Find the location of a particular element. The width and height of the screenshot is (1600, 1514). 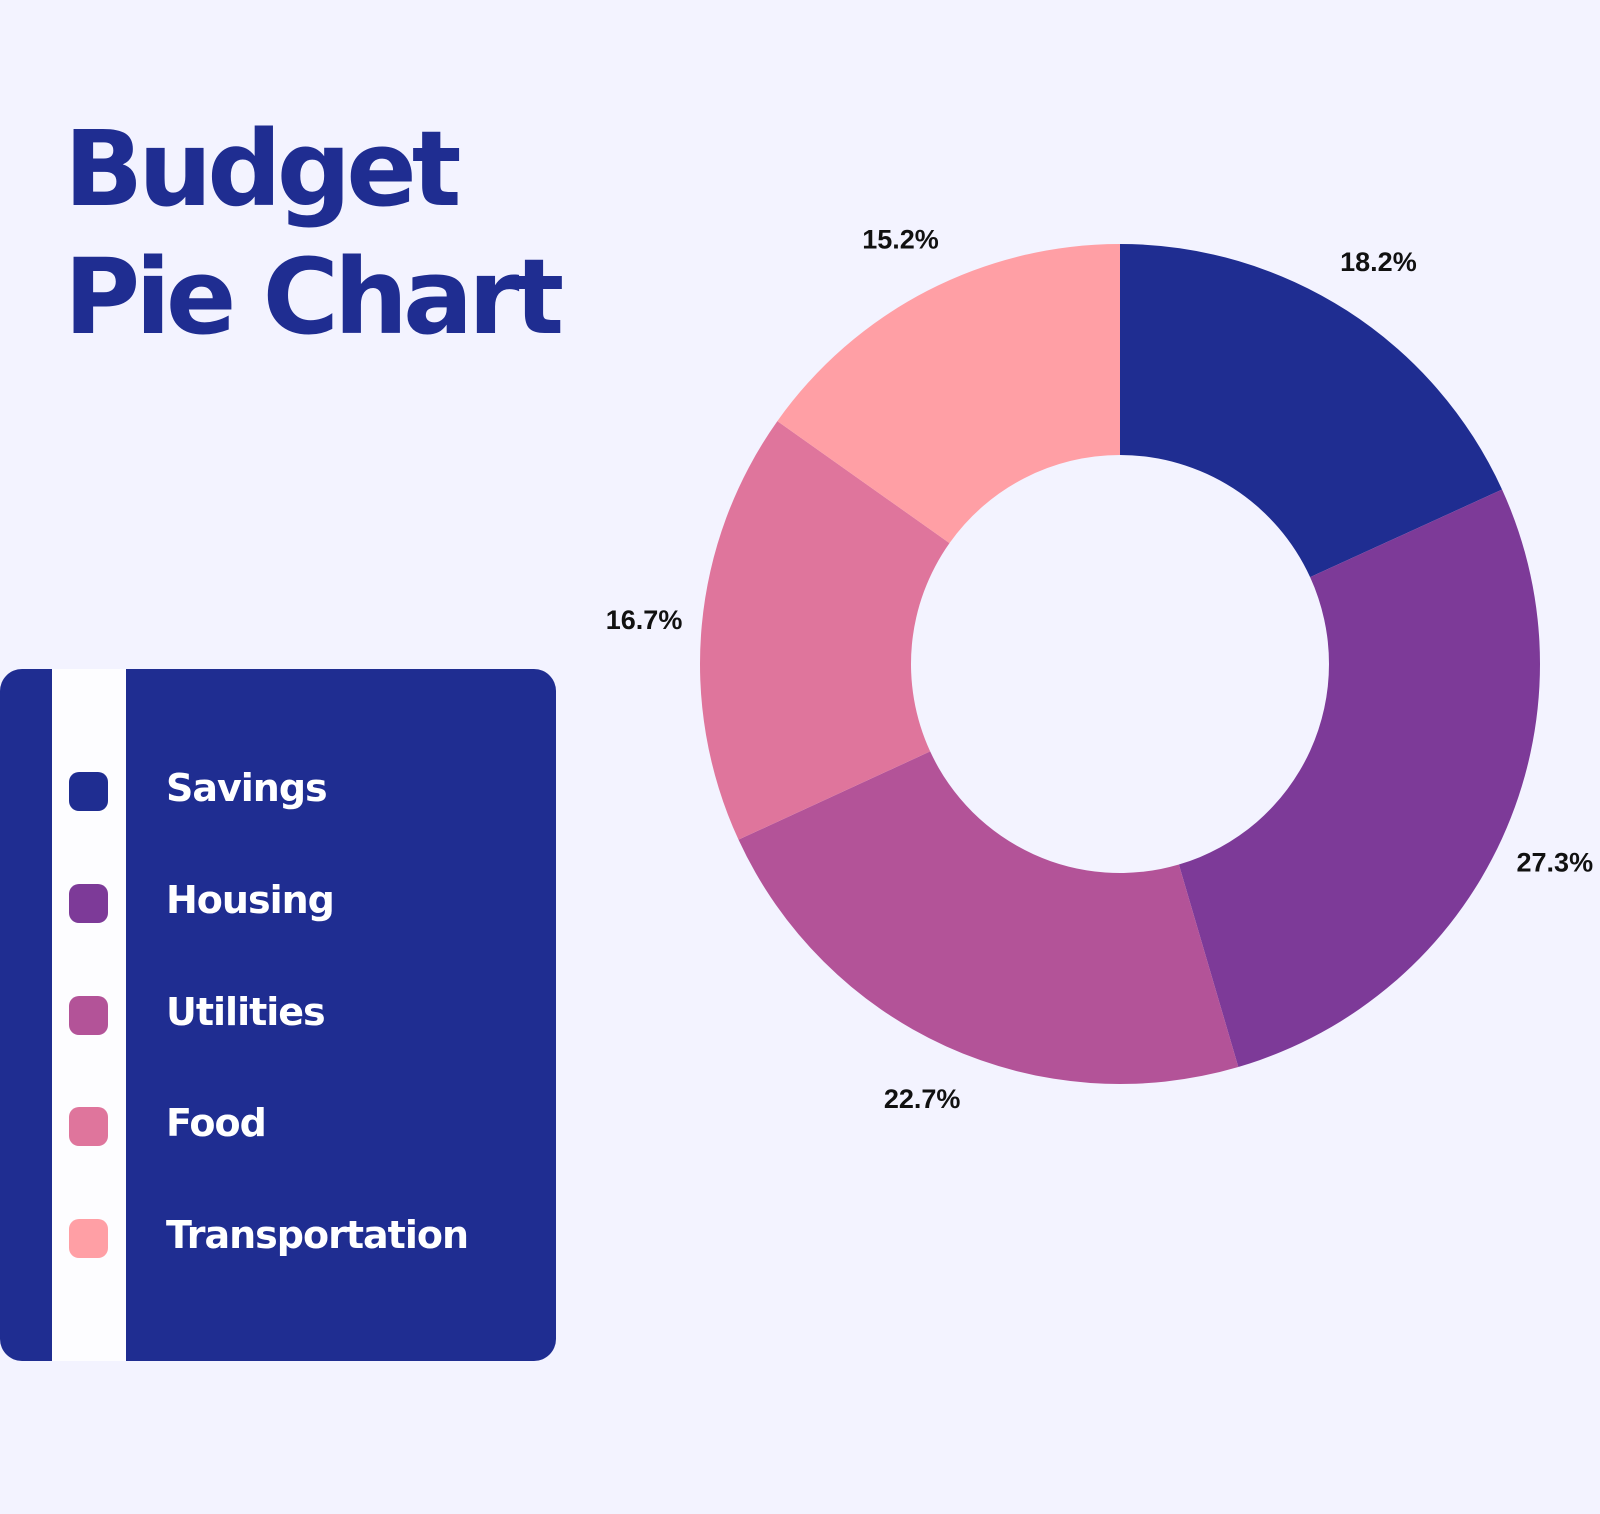

data-label-housing: 27.3% is located at coordinates (1555, 863).